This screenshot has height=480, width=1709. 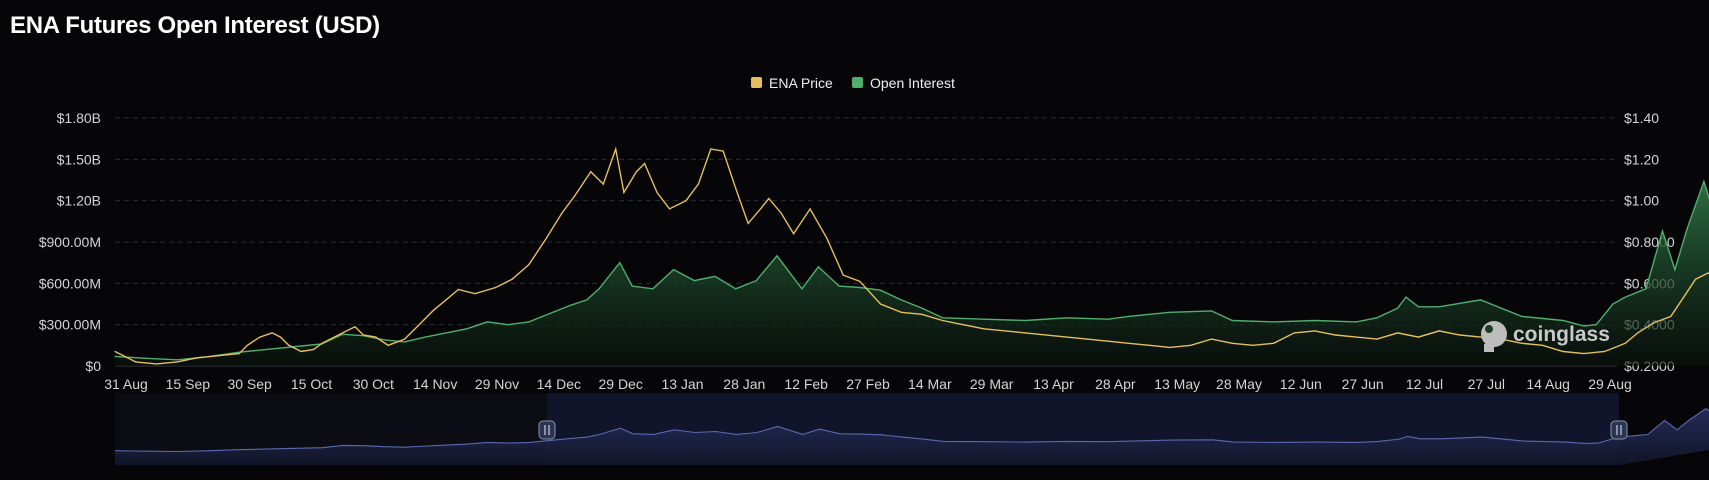 I want to click on legend: ENA Price Open Interest, so click(x=853, y=83).